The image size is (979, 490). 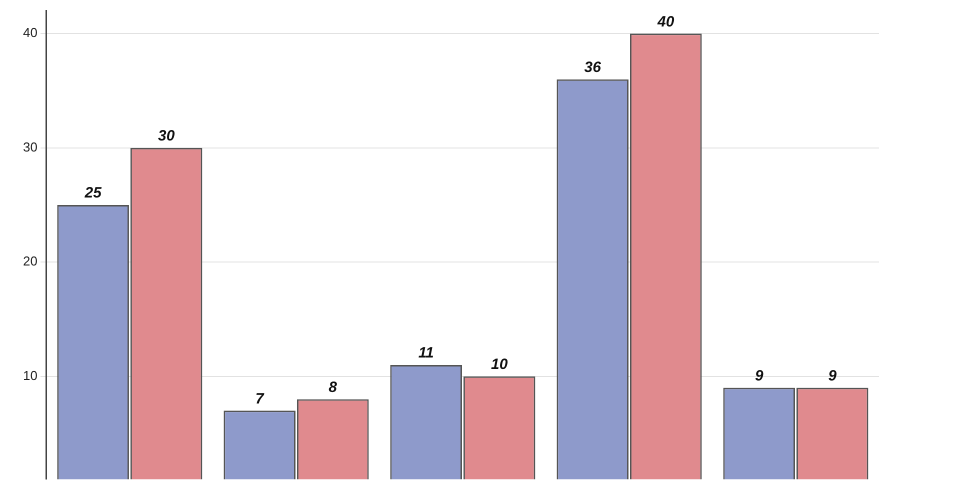 I want to click on data-label: 40, so click(x=665, y=21).